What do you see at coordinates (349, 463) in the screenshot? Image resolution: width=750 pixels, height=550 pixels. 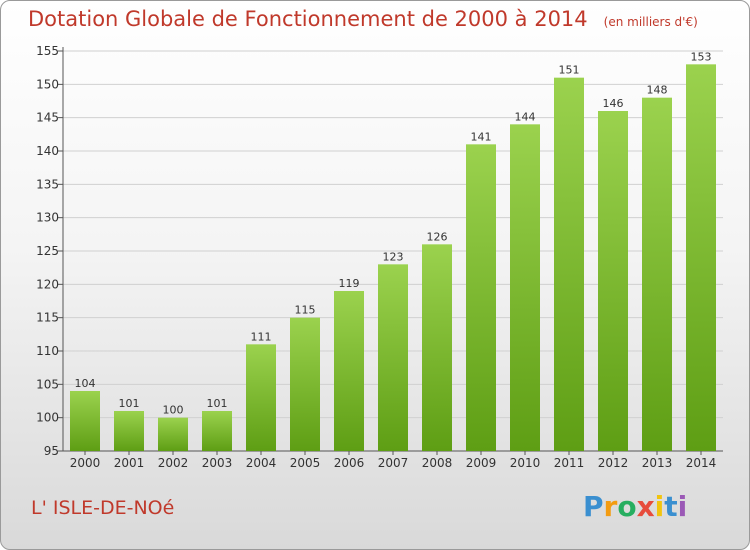 I see `x-tick-label: 2006` at bounding box center [349, 463].